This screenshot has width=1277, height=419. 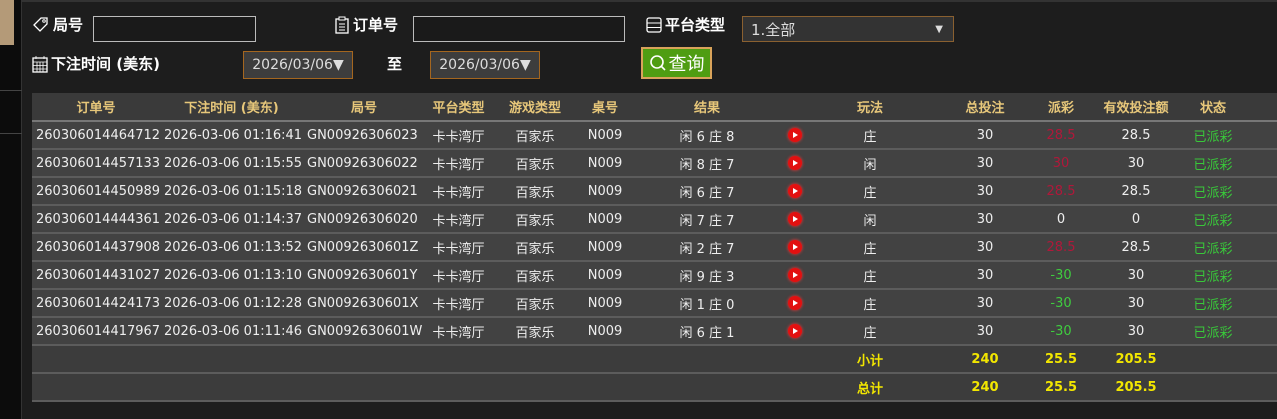 I want to click on sidebar-tab, so click(x=7, y=22).